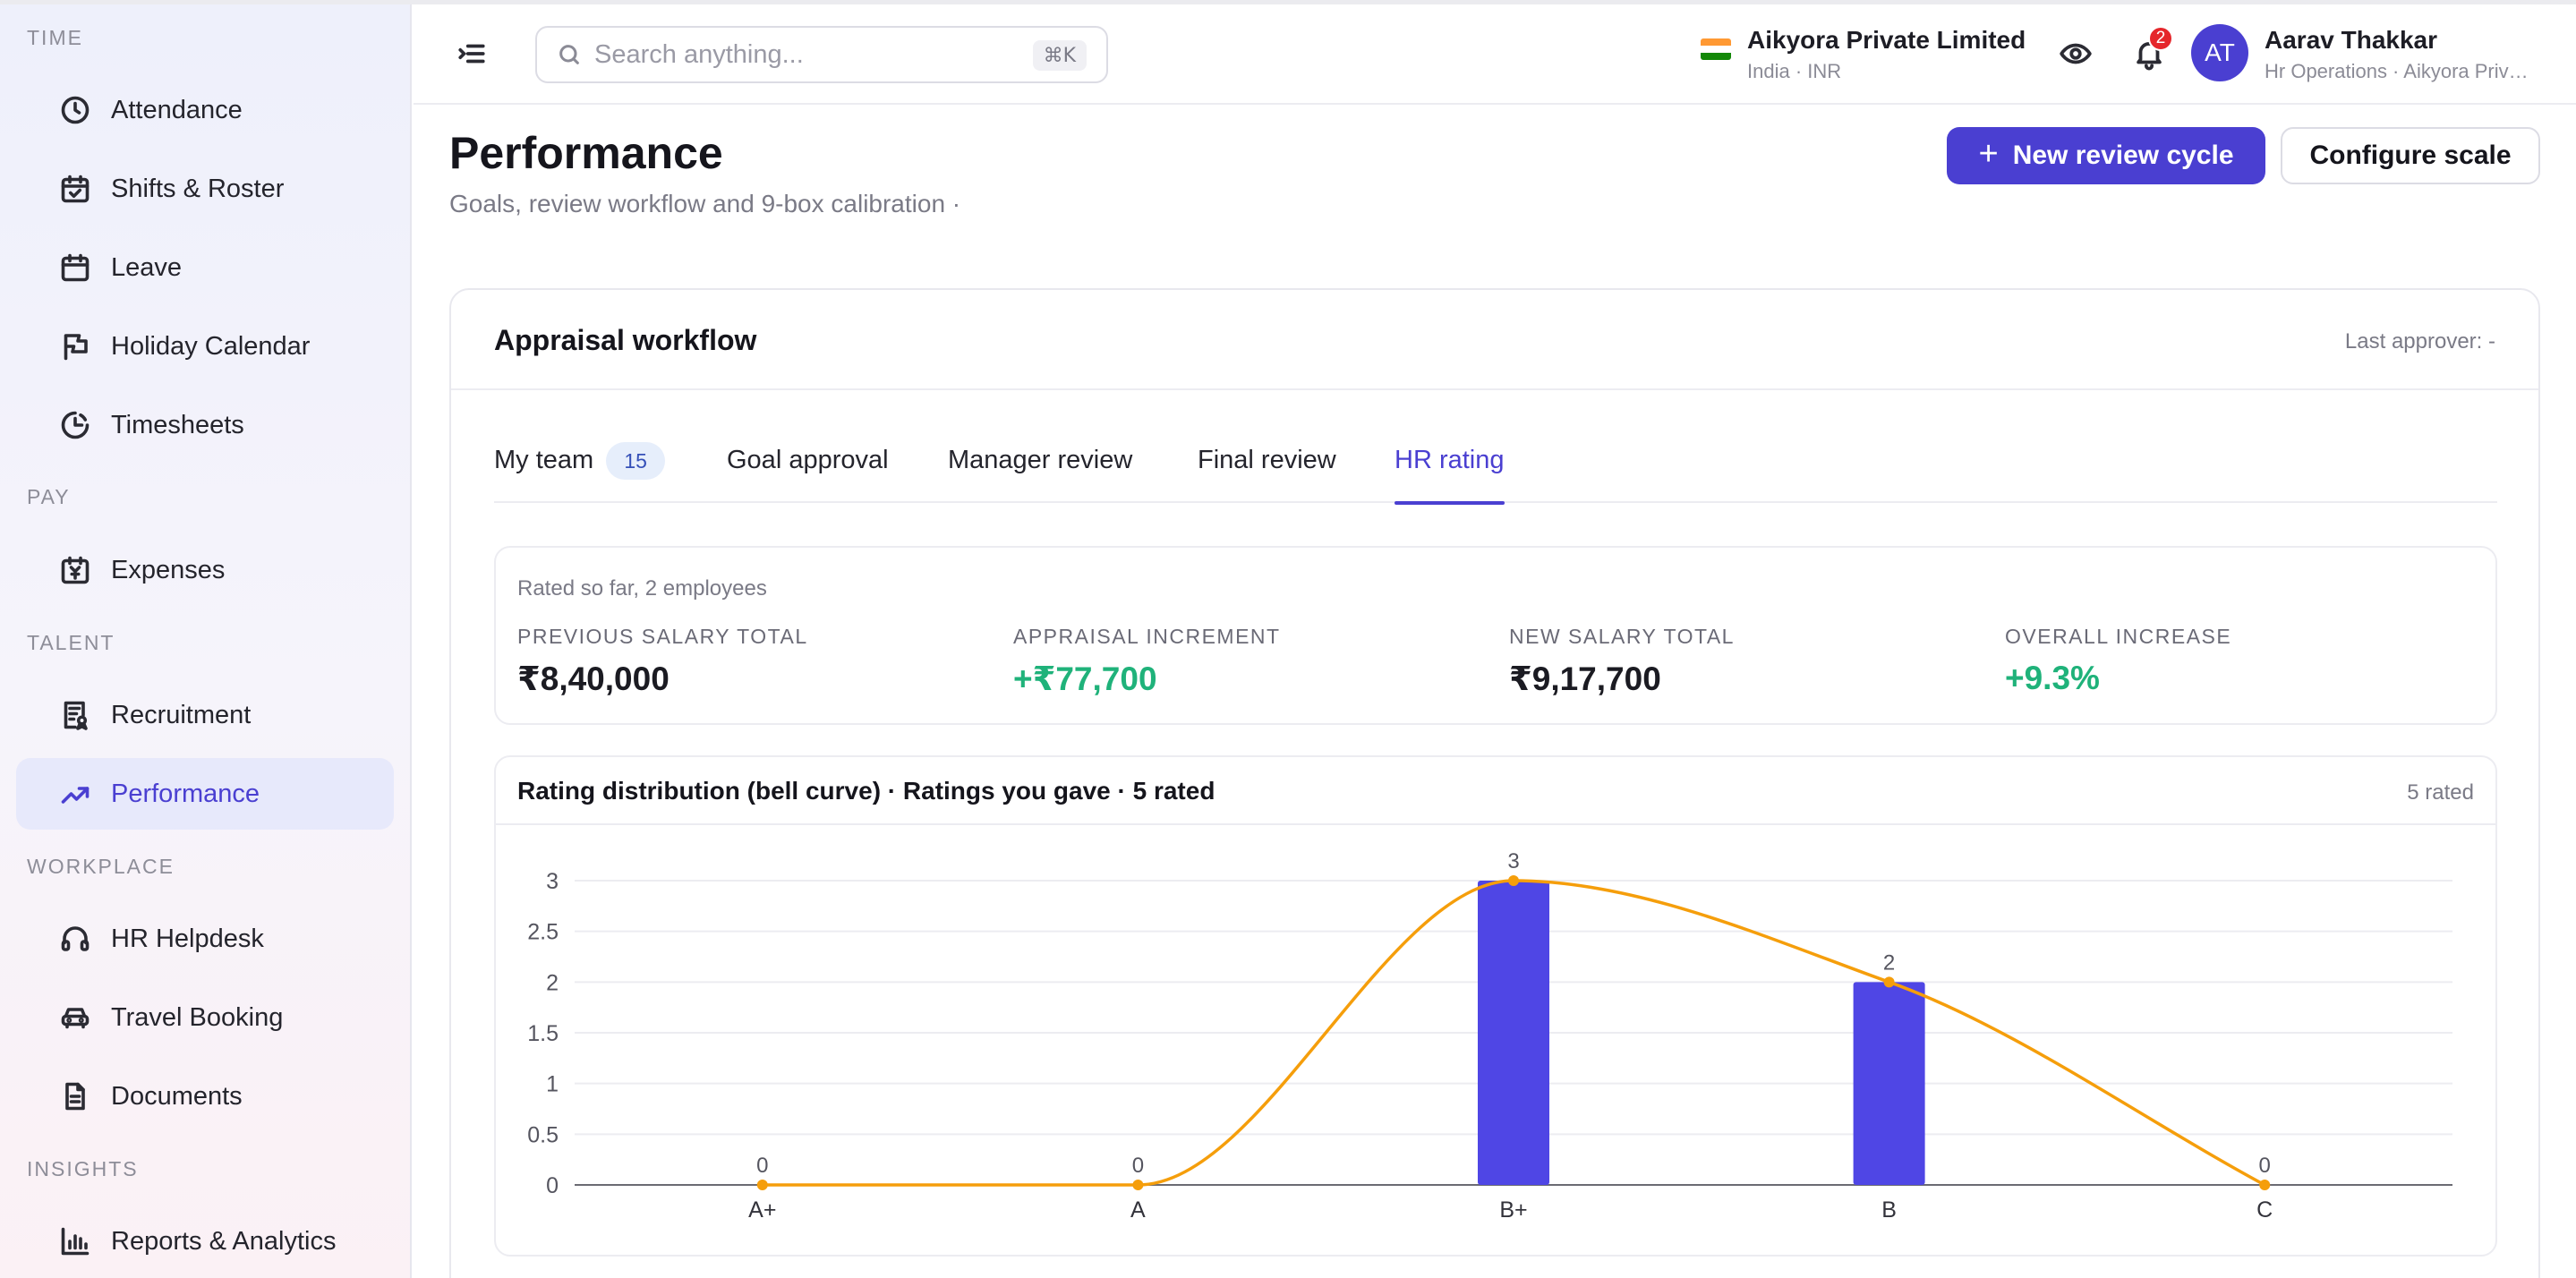  I want to click on sidebar-item-reports-analytics: Reports & Analytics, so click(205, 1241).